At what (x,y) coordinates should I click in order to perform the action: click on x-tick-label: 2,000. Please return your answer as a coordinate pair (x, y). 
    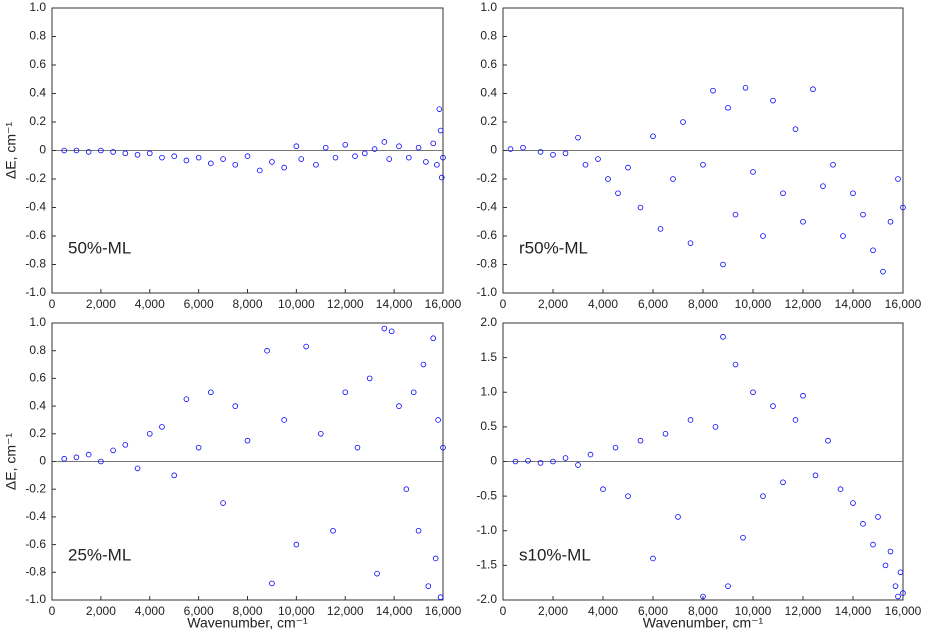
    Looking at the image, I should click on (553, 611).